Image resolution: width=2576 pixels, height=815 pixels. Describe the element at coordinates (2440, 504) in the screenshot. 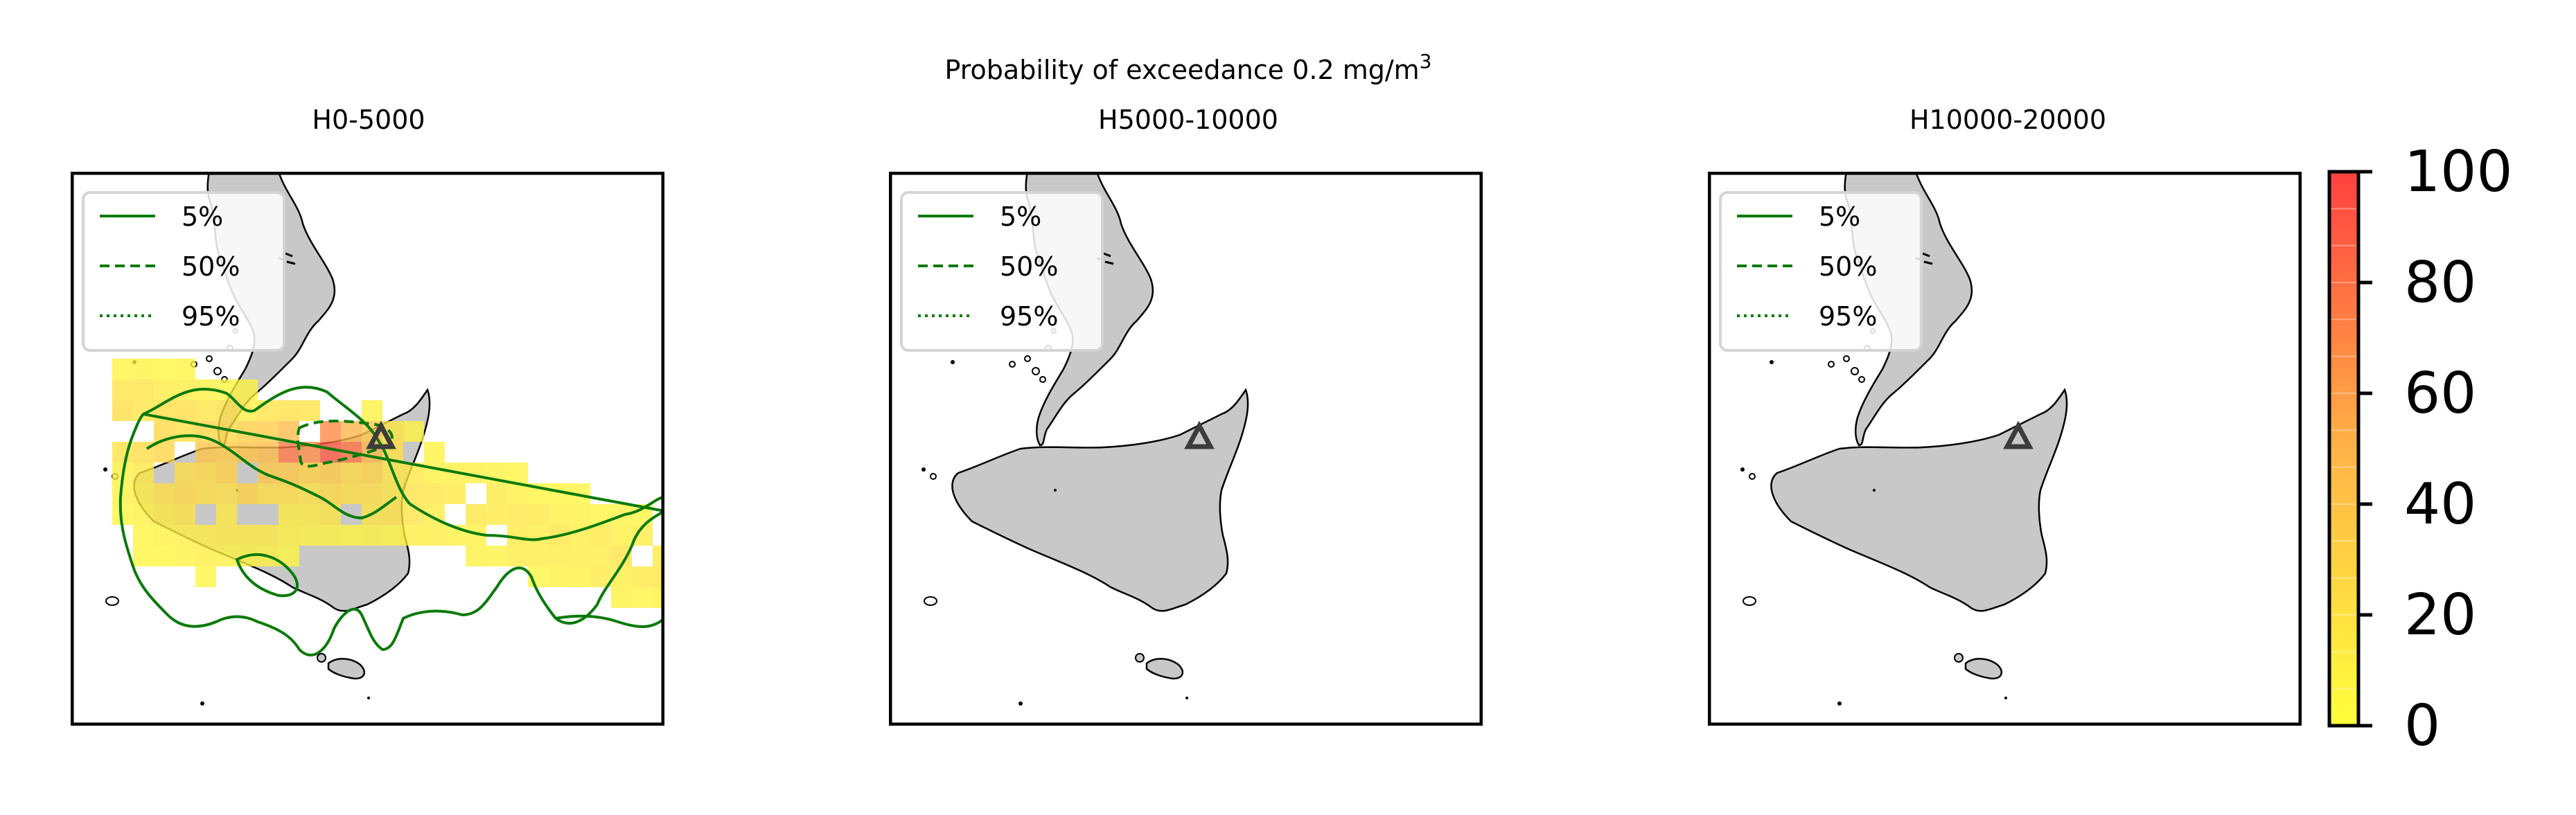

I see `colorbar-tick-label: 40` at that location.